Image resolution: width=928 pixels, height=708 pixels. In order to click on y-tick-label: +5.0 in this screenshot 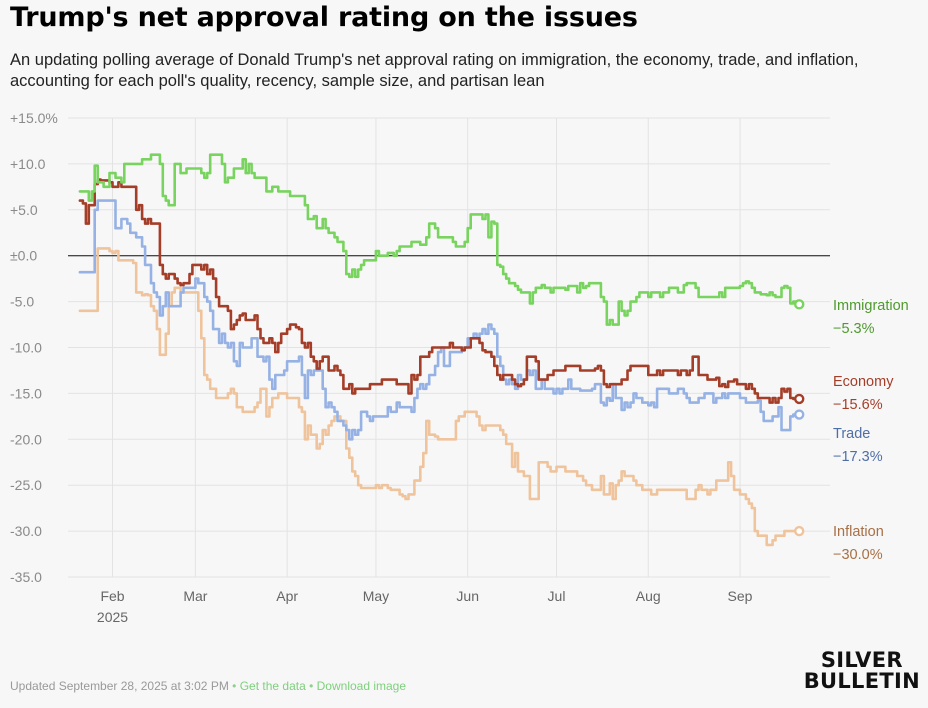, I will do `click(24, 210)`.